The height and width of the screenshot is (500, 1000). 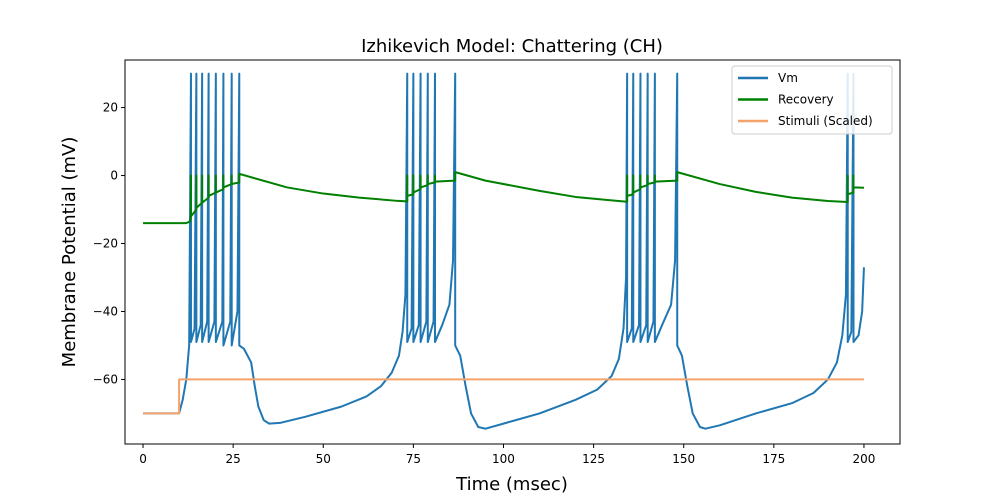 I want to click on x-tick-label: 25, so click(x=232, y=459).